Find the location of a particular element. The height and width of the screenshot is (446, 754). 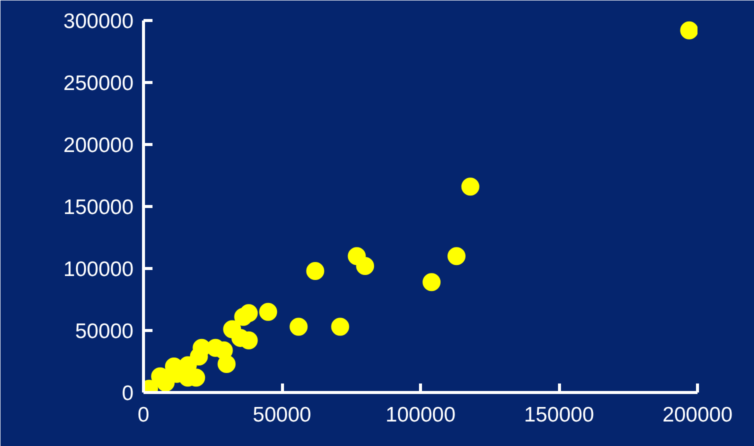

y-tick-label: 100000 is located at coordinates (98, 269).